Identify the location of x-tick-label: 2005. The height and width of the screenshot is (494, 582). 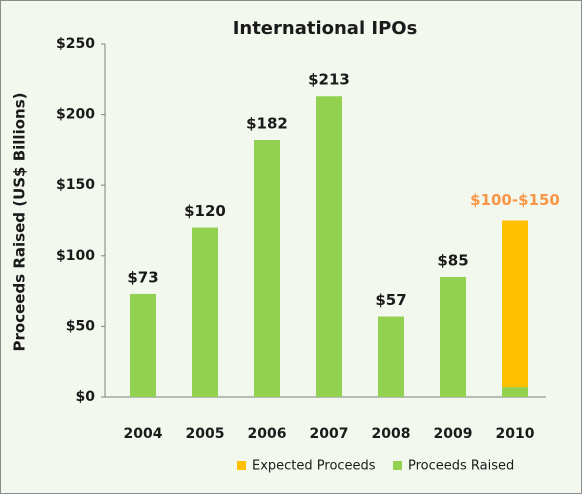
(205, 434).